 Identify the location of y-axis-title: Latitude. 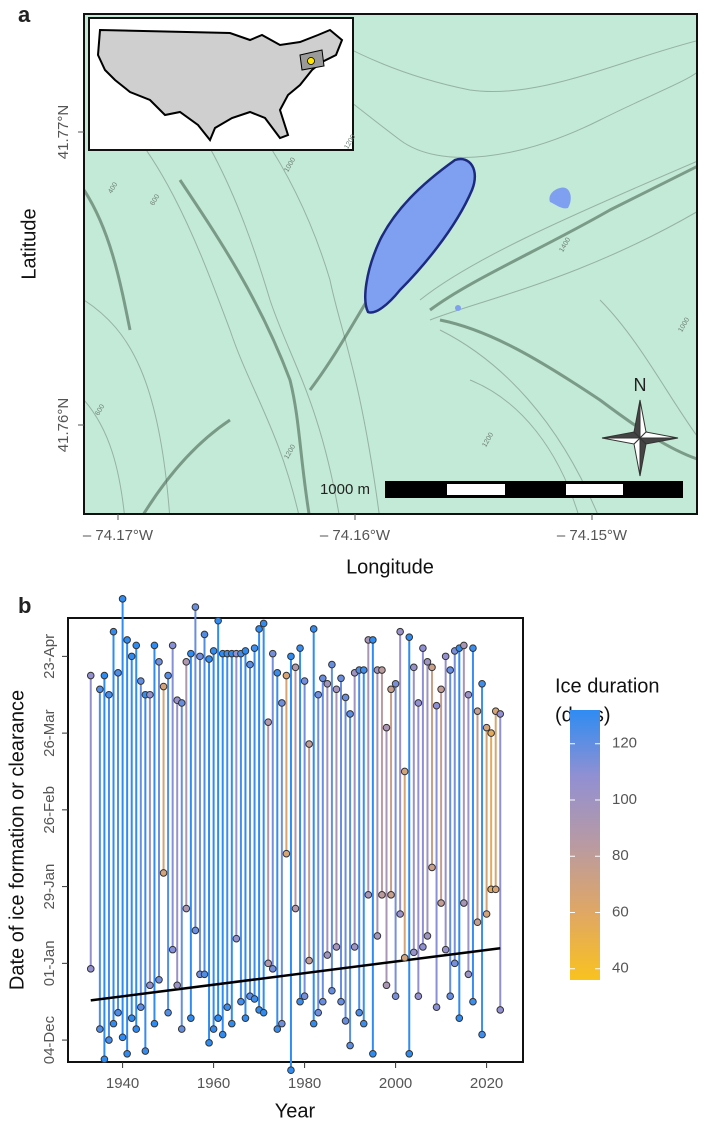
(29, 243).